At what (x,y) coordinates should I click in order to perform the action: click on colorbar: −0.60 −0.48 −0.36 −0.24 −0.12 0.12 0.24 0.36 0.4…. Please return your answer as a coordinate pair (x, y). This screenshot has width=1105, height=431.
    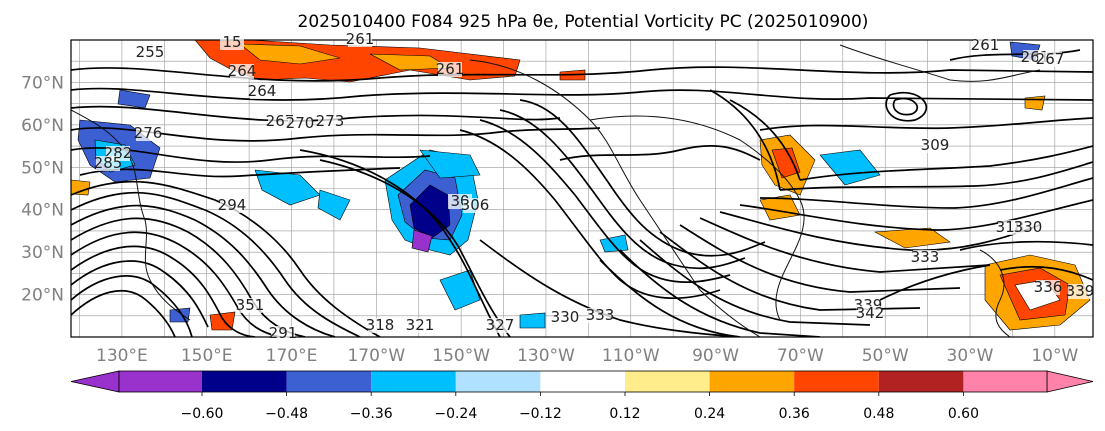
    Looking at the image, I should click on (582, 396).